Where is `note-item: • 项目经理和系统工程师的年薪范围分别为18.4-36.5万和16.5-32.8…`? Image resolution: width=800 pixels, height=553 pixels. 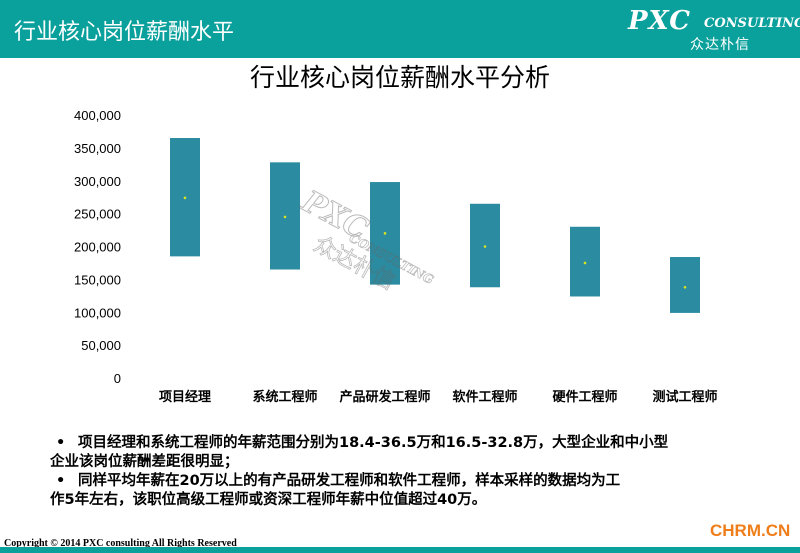 note-item: • 项目经理和系统工程师的年薪范围分别为18.4-36.5万和16.5-32.8… is located at coordinates (420, 453).